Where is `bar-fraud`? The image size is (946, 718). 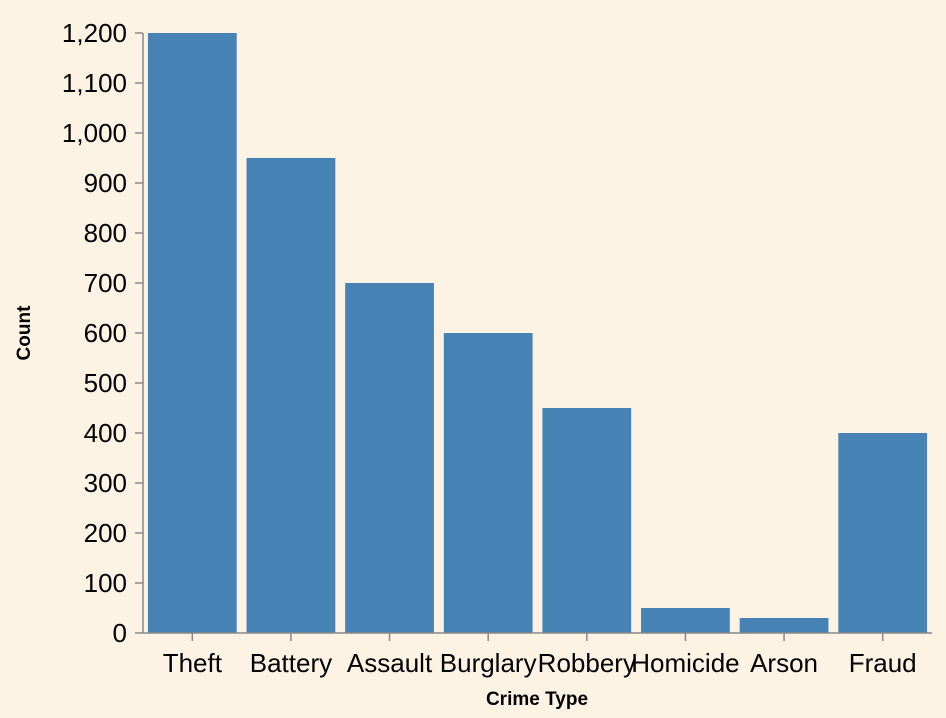
bar-fraud is located at coordinates (883, 533).